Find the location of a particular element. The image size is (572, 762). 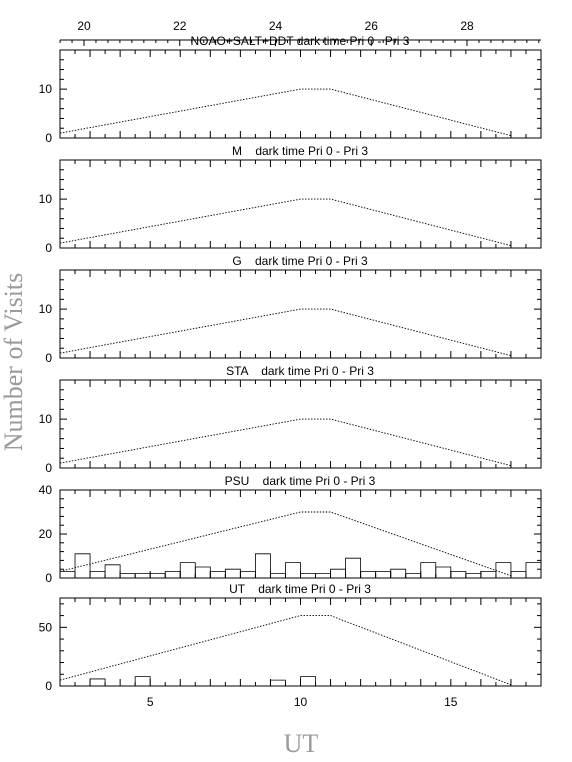

panel-title: PSU dark time Pri 0 - Pri 3 is located at coordinates (300, 481).